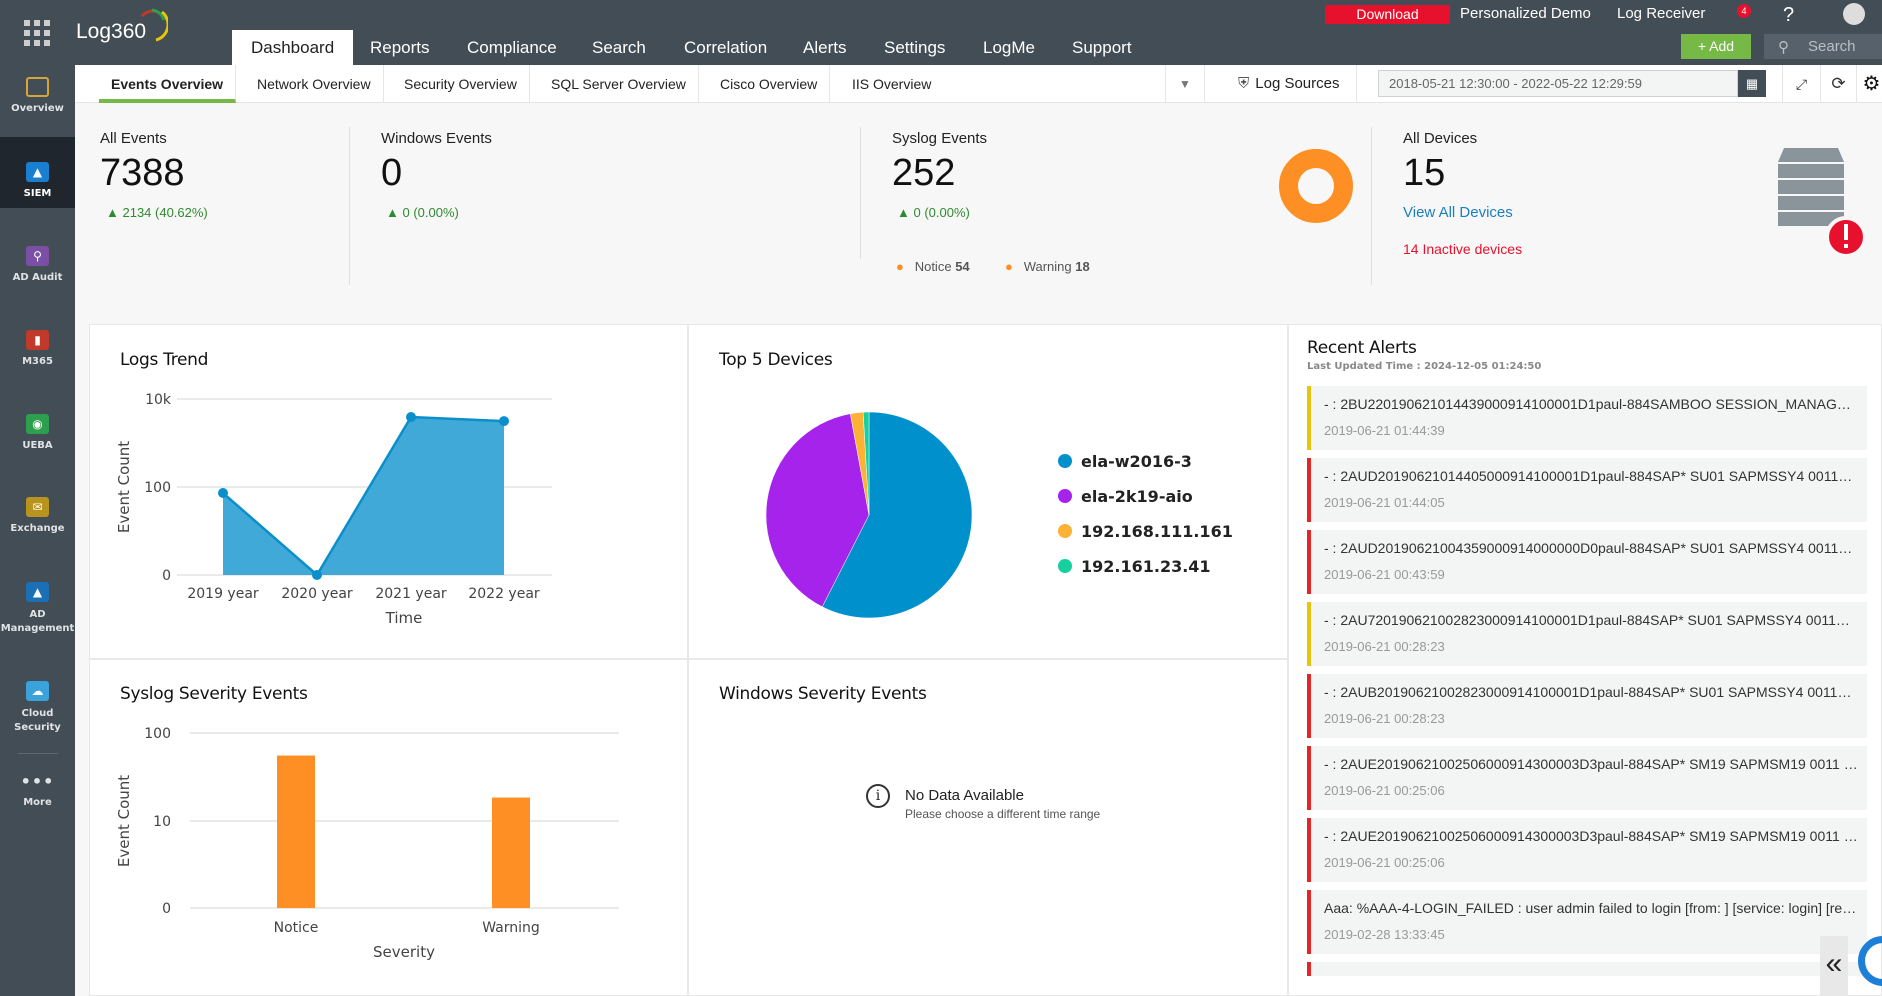  I want to click on syslog-donut-chart, so click(1316, 186).